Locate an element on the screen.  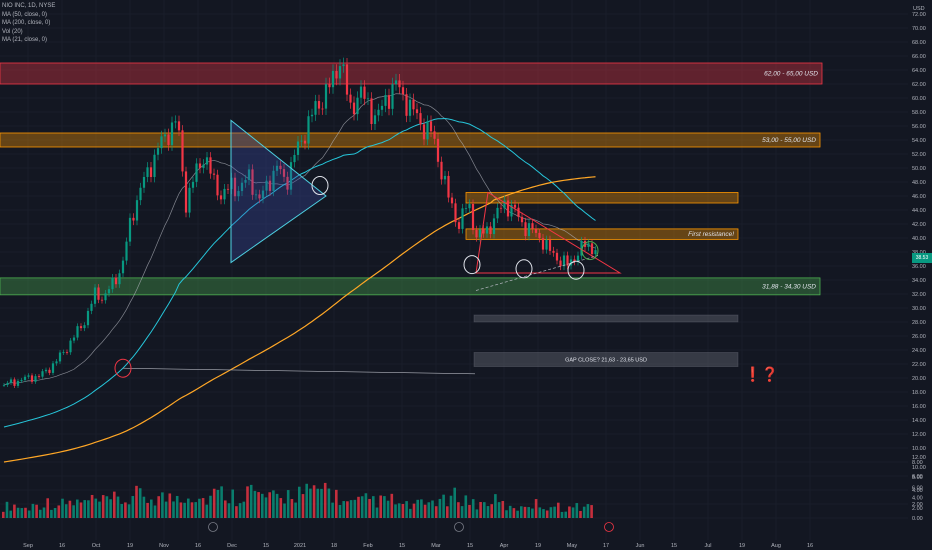
time-tick-label: 18 is located at coordinates (334, 546).